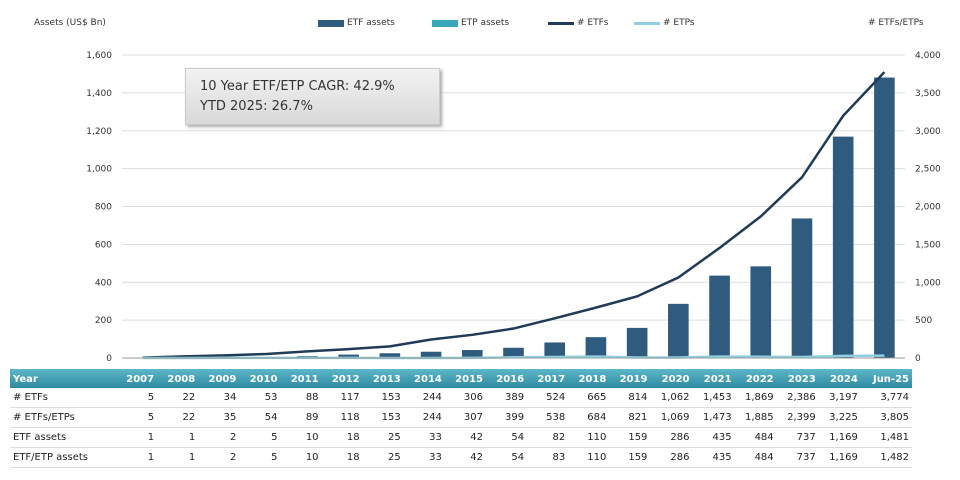  Describe the element at coordinates (256, 106) in the screenshot. I see `ytd-text: YTD 2025: 26.7%` at that location.